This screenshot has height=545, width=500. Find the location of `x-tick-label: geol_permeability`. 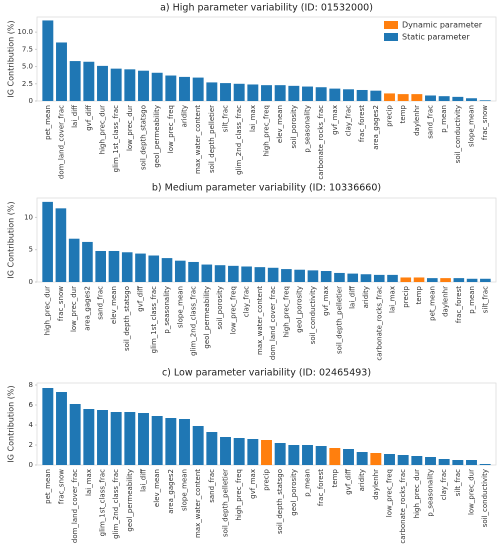

x-tick-label: geol_permeability is located at coordinates (207, 317).